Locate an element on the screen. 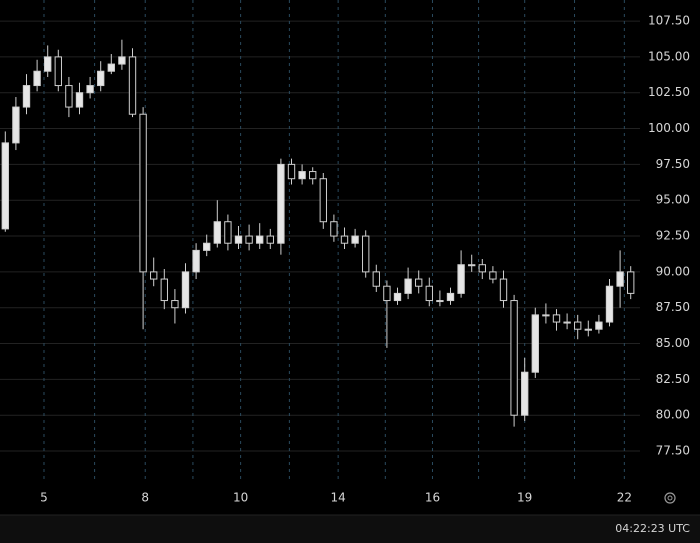 The width and height of the screenshot is (700, 543). settings-gear is located at coordinates (670, 498).